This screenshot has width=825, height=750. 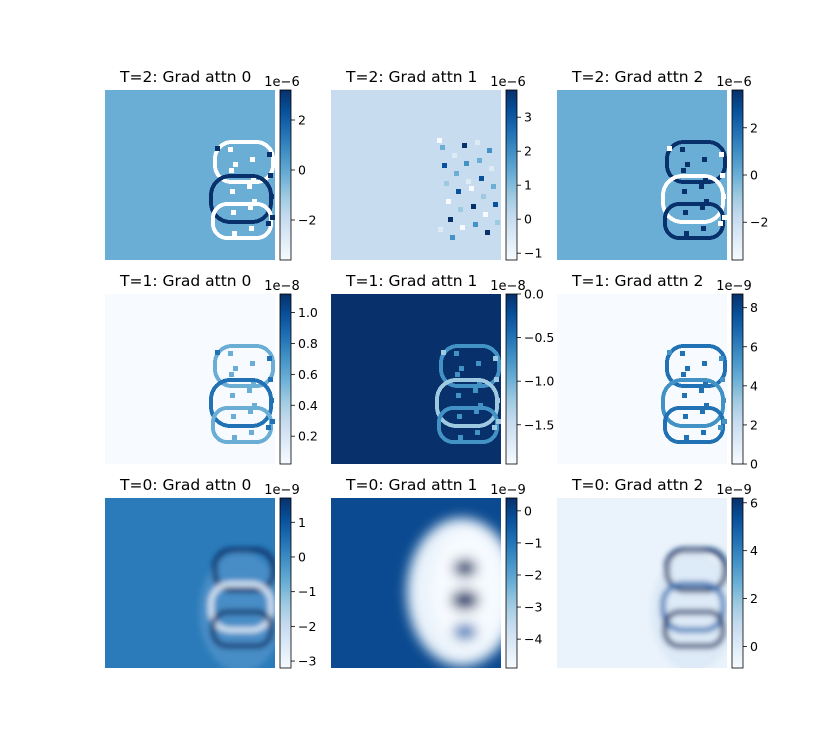 I want to click on blurred-digit, so click(x=237, y=607).